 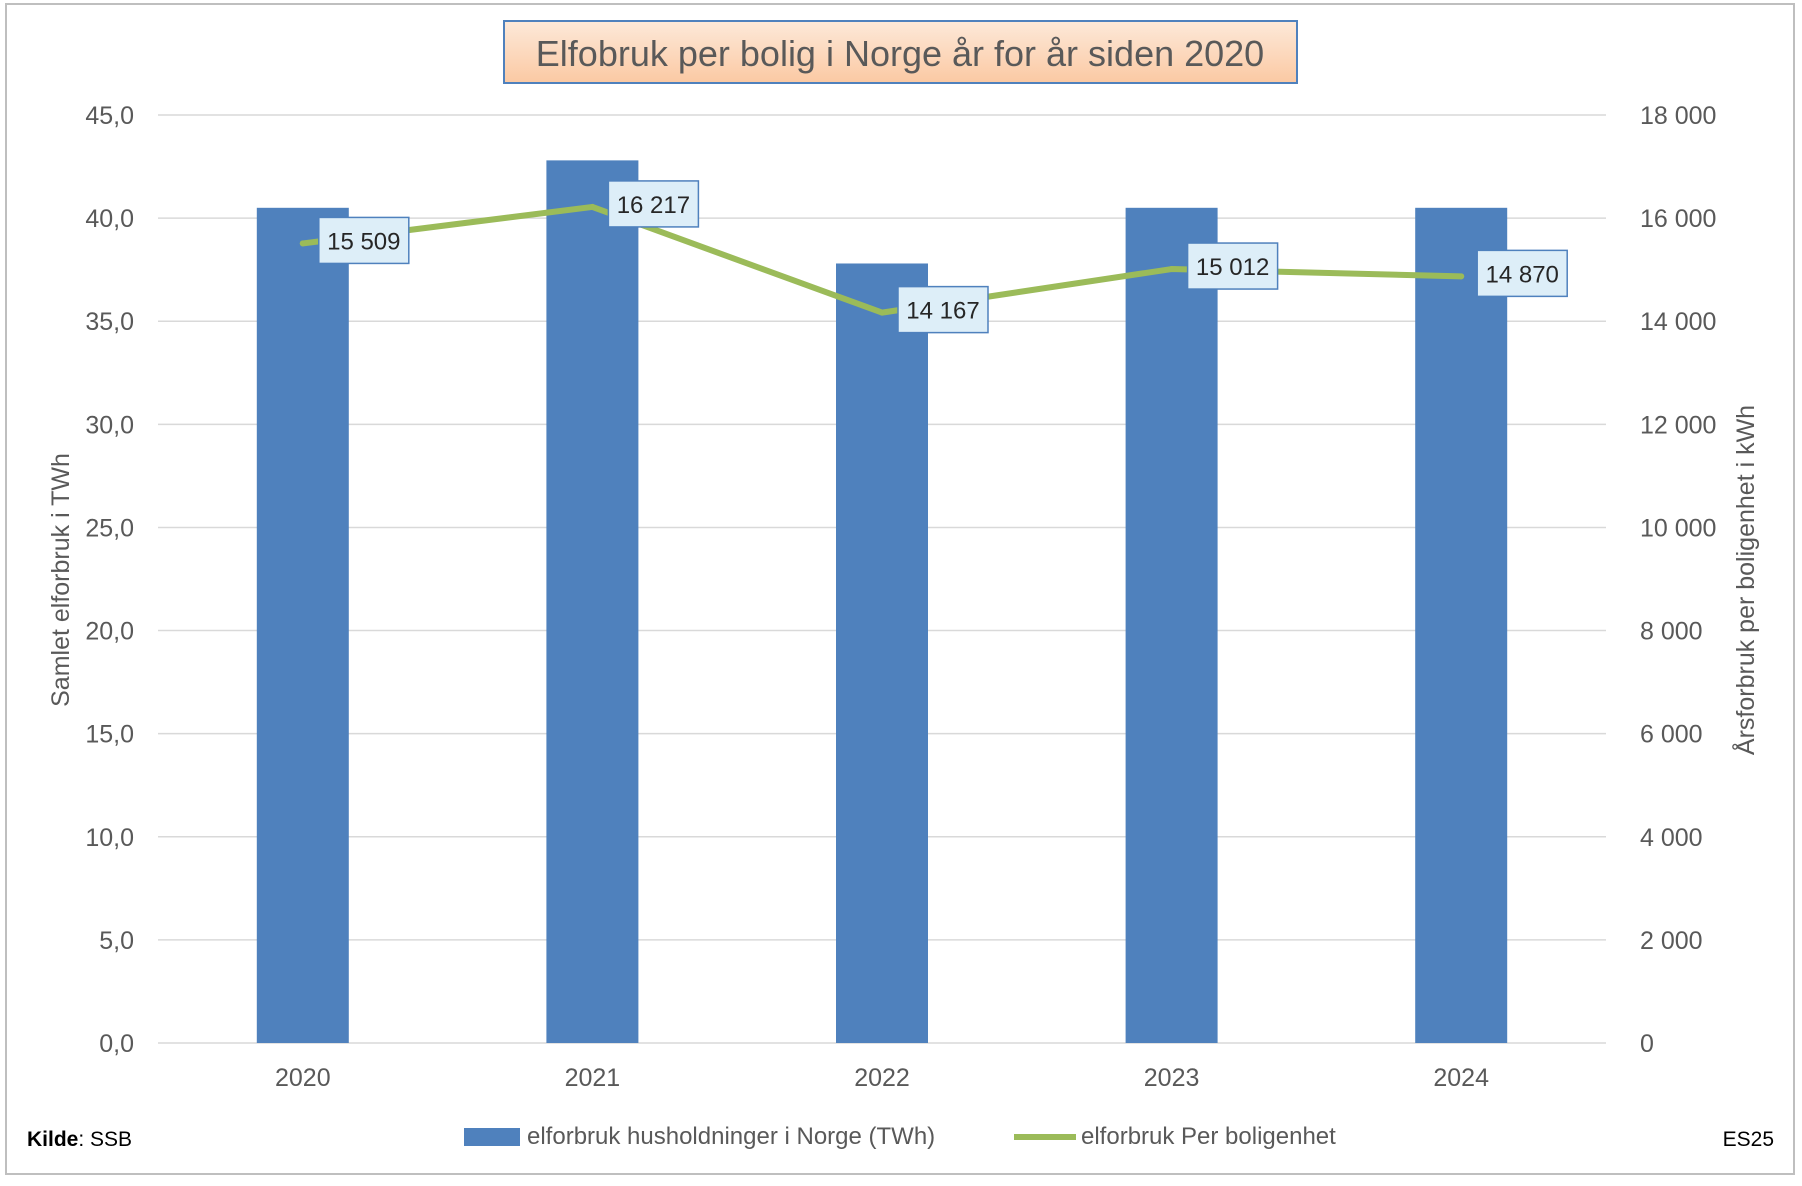 What do you see at coordinates (1678, 528) in the screenshot?
I see `y2-tick-label: 10 000` at bounding box center [1678, 528].